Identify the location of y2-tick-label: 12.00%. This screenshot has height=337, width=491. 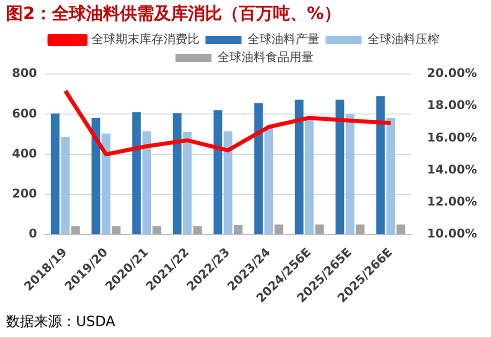
(452, 201).